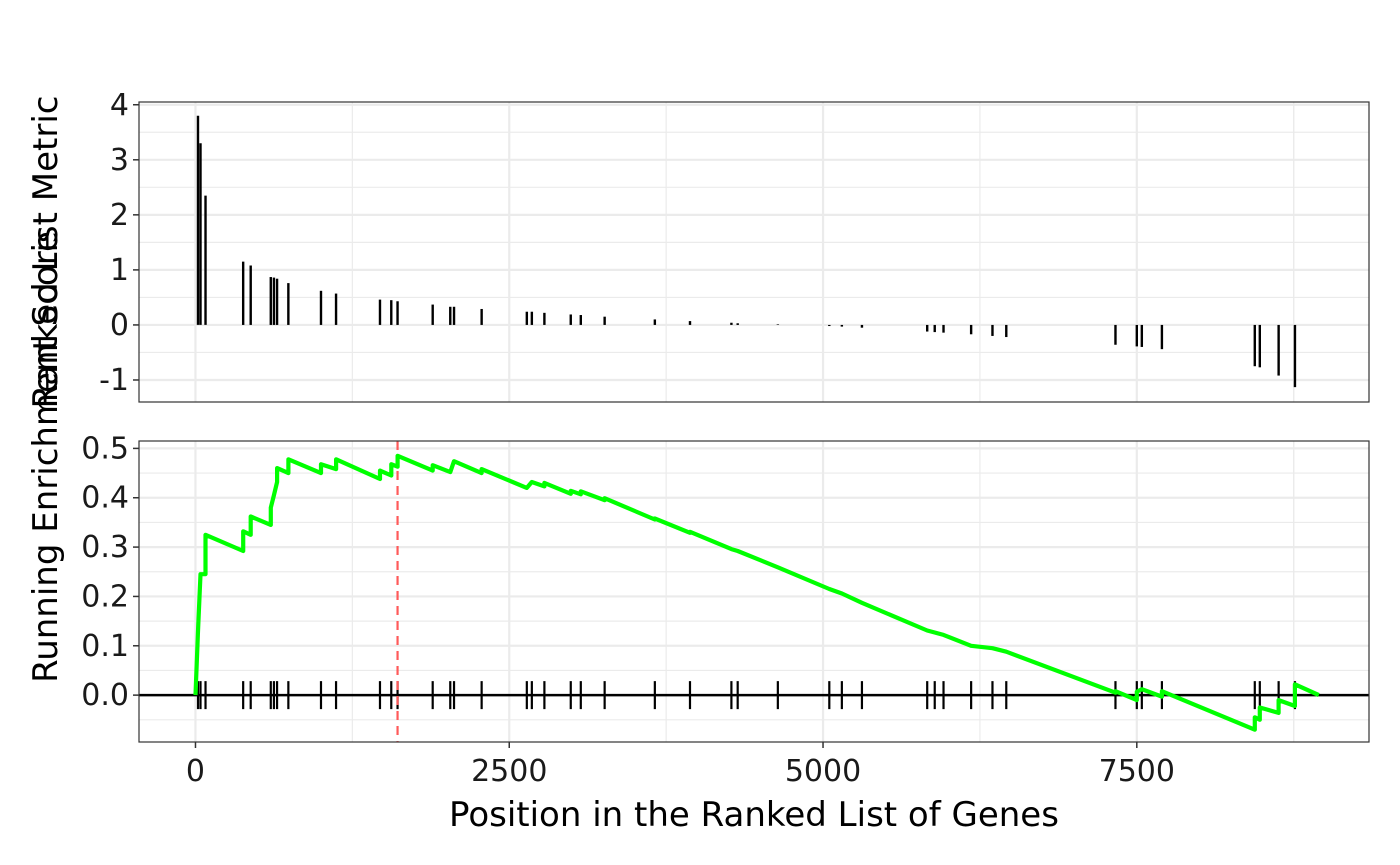  Describe the element at coordinates (105, 646) in the screenshot. I see `y-tick-label: 0.1` at that location.